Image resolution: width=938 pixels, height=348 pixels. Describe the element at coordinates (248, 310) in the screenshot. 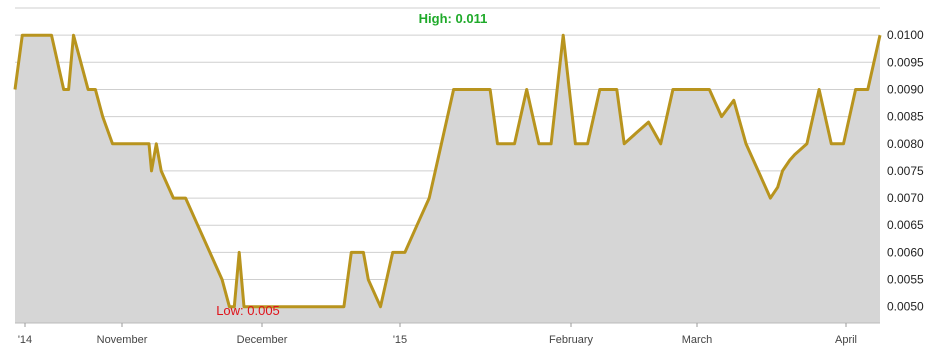

I see `low-annotation: Low: 0.005` at that location.